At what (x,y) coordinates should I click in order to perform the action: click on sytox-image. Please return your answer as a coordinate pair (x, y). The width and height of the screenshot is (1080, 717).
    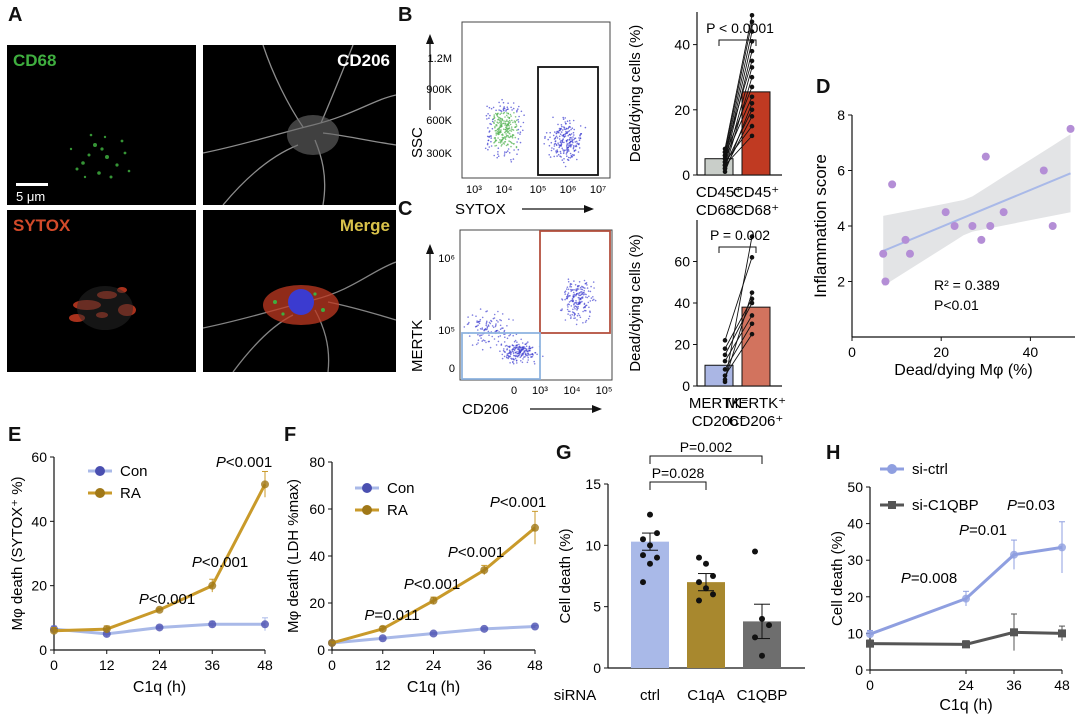
    Looking at the image, I should click on (102, 308).